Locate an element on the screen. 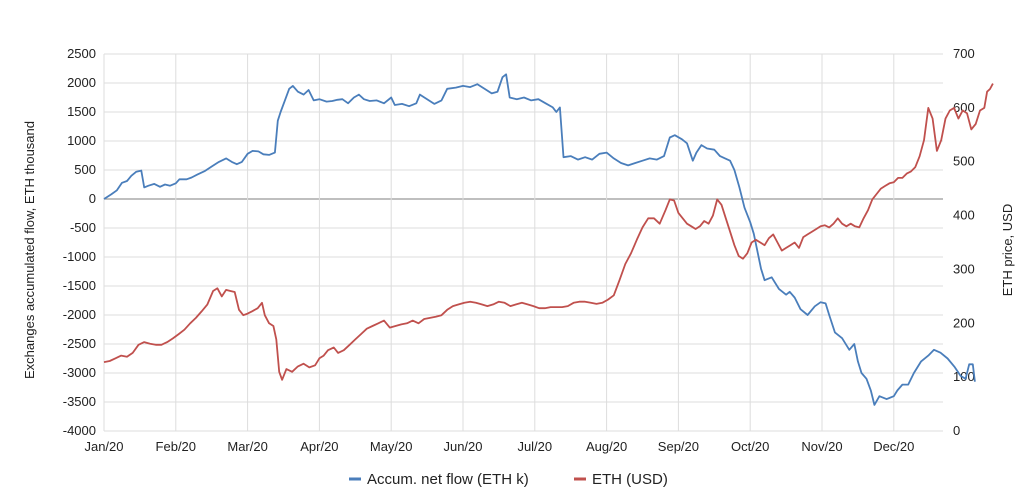  y2-tick-label: 700 is located at coordinates (964, 53).